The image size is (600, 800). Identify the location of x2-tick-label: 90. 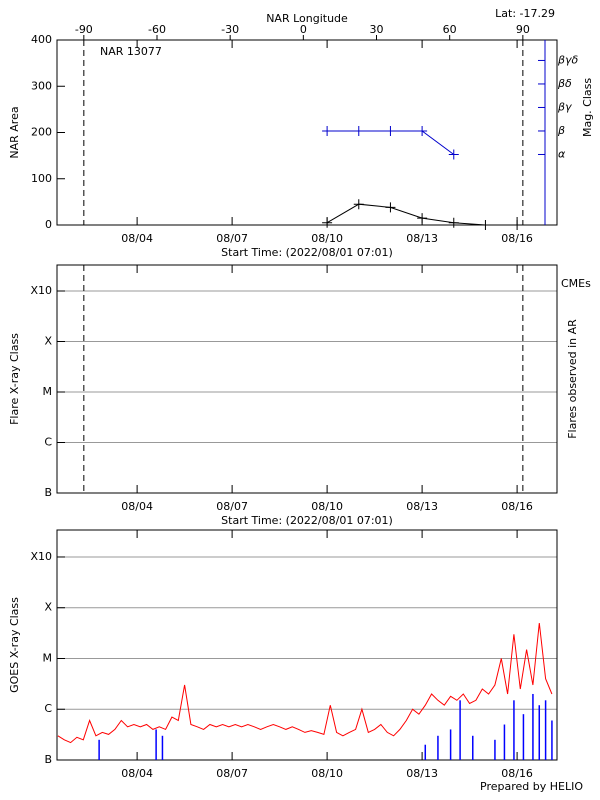
(523, 29).